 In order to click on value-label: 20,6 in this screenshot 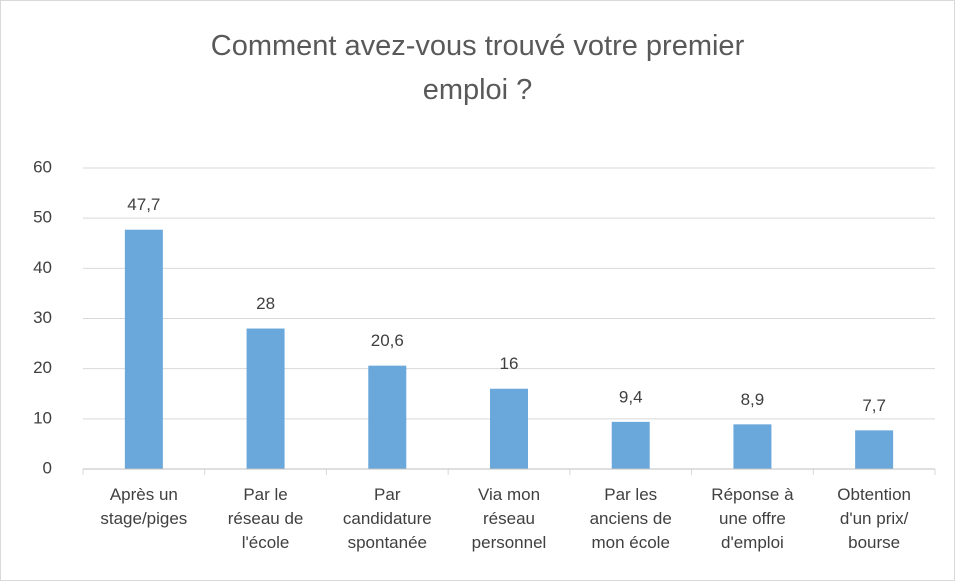, I will do `click(387, 340)`.